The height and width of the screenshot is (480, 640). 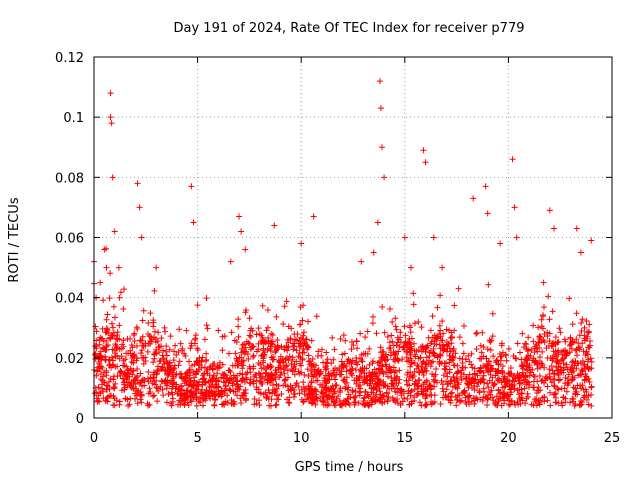 What do you see at coordinates (80, 419) in the screenshot?
I see `y-tick-label: 0` at bounding box center [80, 419].